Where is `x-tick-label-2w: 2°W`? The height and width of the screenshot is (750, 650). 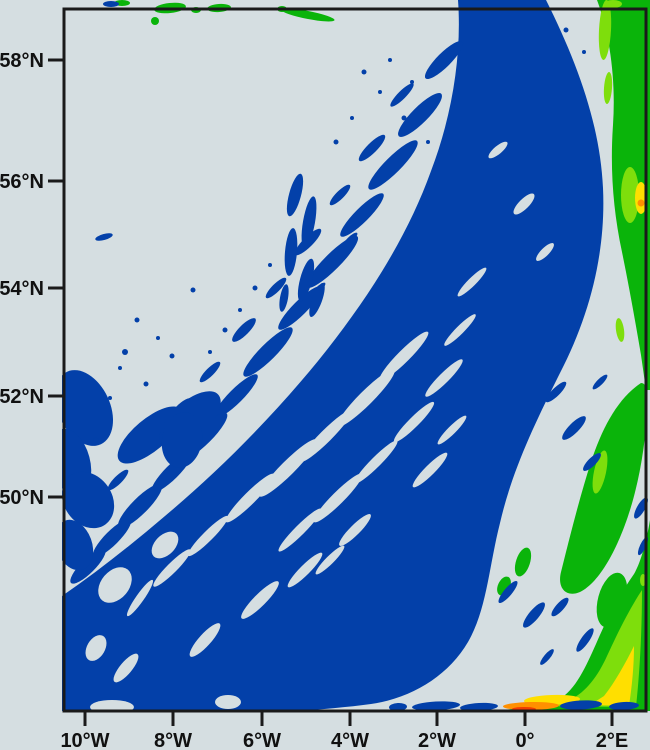
x-tick-label-2w: 2°W is located at coordinates (437, 740).